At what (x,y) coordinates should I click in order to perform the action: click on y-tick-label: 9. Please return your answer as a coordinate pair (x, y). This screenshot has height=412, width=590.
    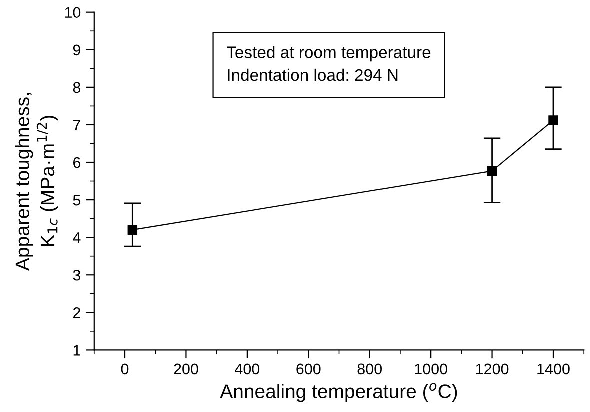
    Looking at the image, I should click on (76, 50).